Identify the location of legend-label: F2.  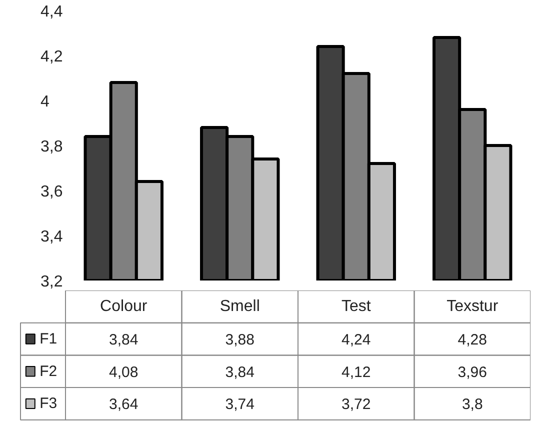
(49, 371).